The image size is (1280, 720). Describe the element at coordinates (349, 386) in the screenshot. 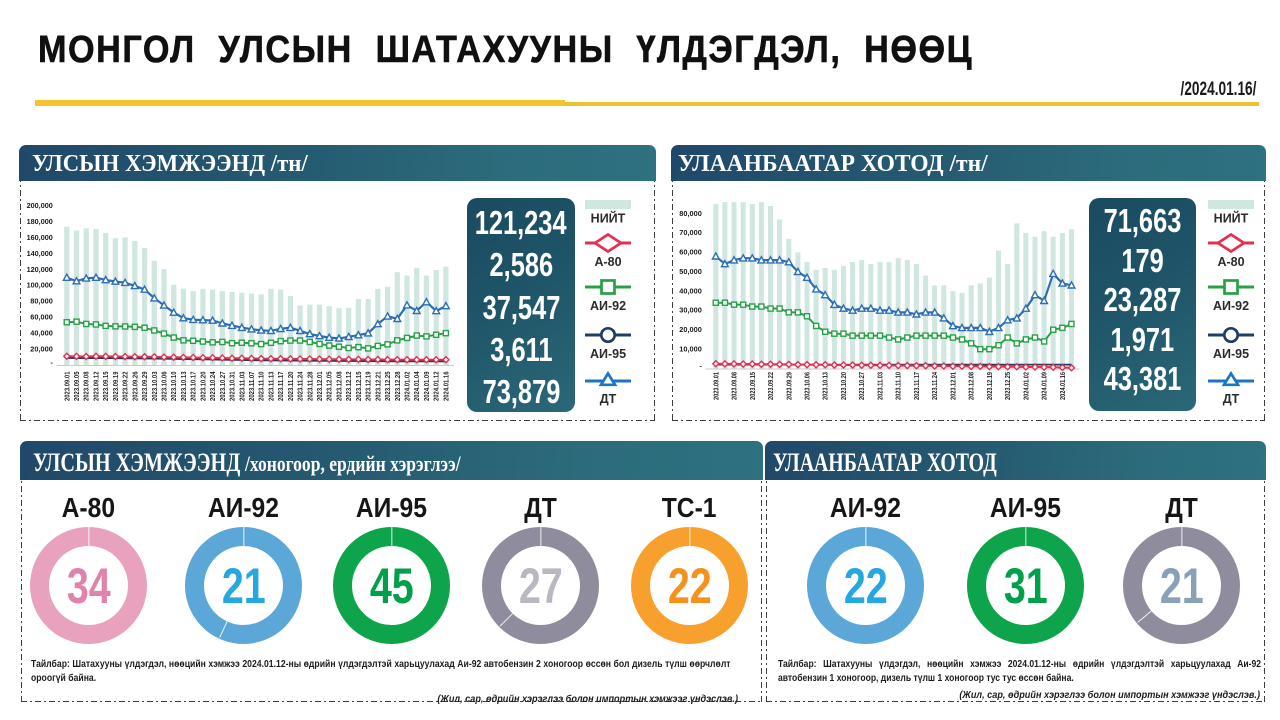

I see `svg-text: 2023.12.12` at that location.